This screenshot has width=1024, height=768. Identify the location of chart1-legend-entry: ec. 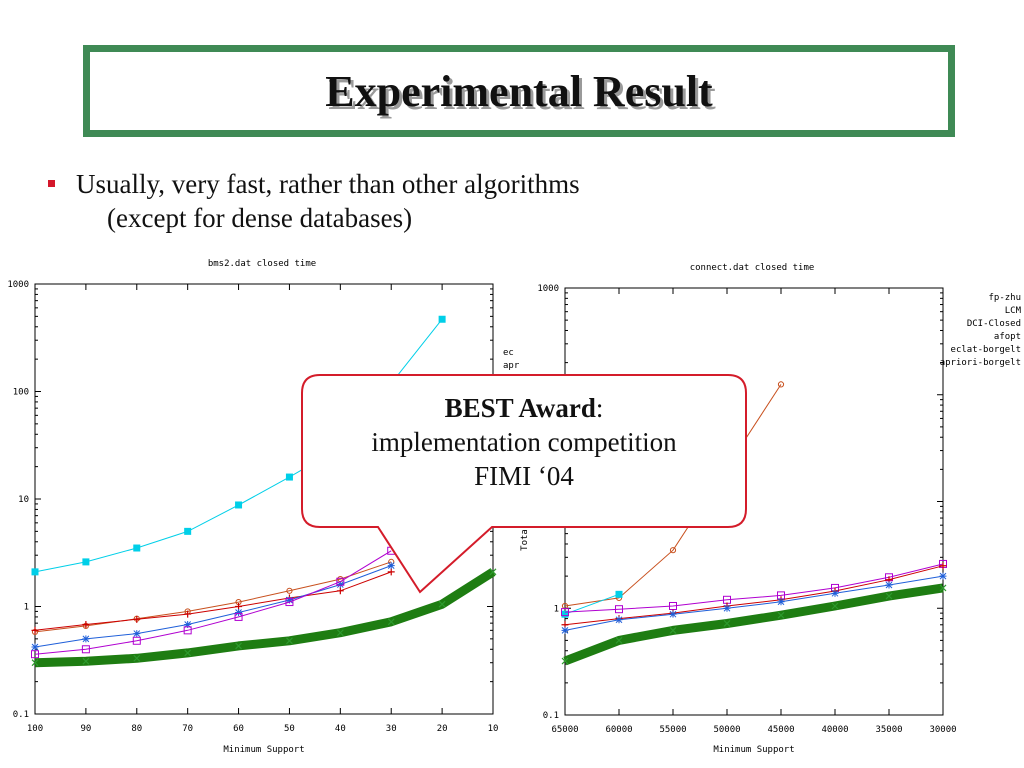
(508, 353).